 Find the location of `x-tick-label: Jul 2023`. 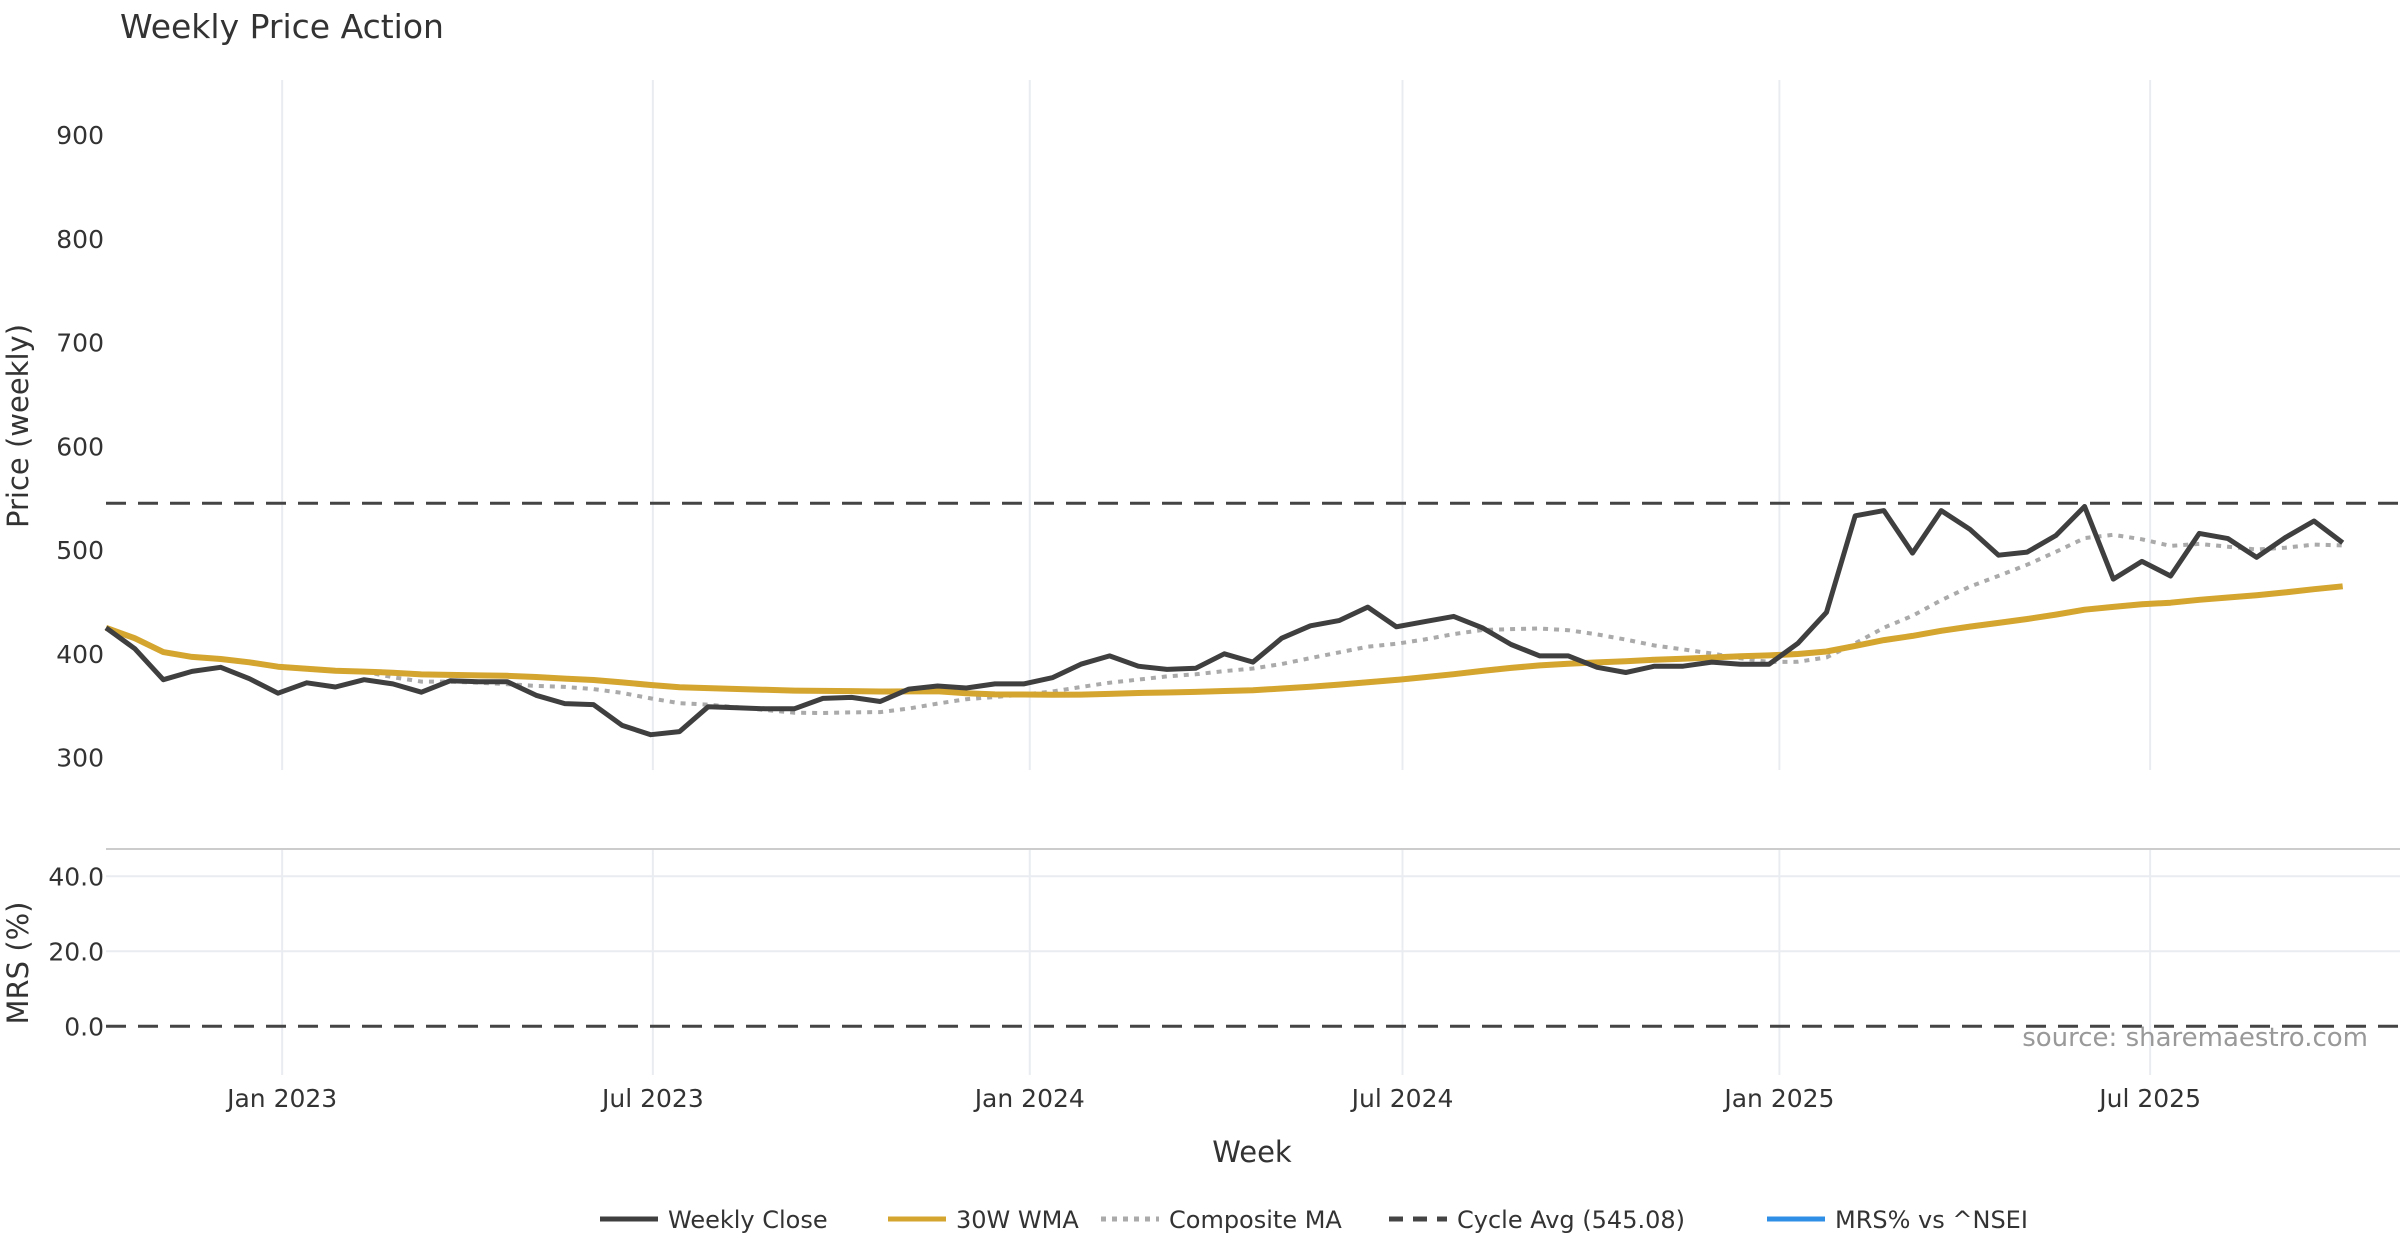

x-tick-label: Jul 2023 is located at coordinates (652, 1098).